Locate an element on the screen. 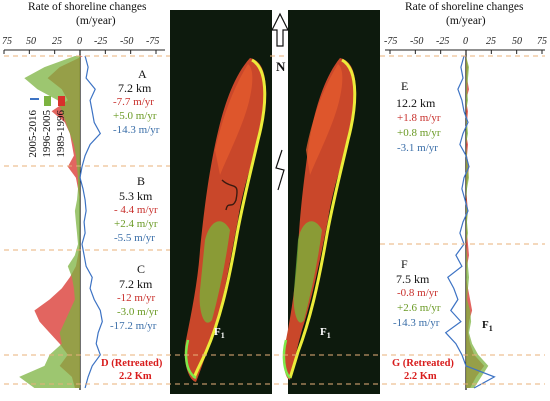 This screenshot has width=550, height=401. segment-f-rate-1989: -0.8 m/yr is located at coordinates (417, 293).